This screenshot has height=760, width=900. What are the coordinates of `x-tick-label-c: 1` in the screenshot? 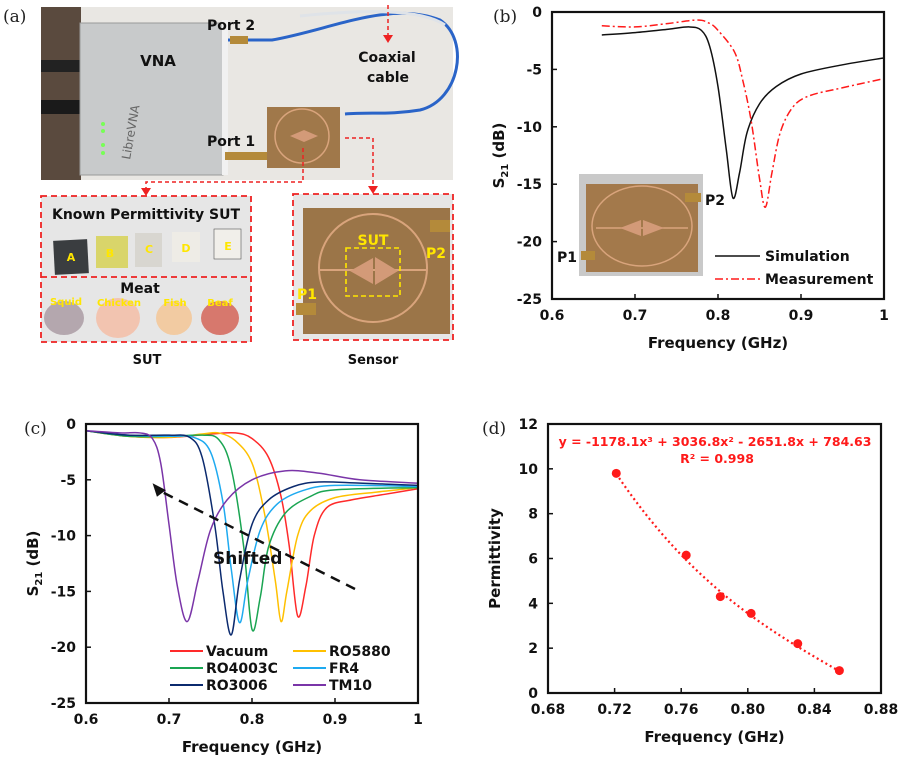 It's located at (418, 720).